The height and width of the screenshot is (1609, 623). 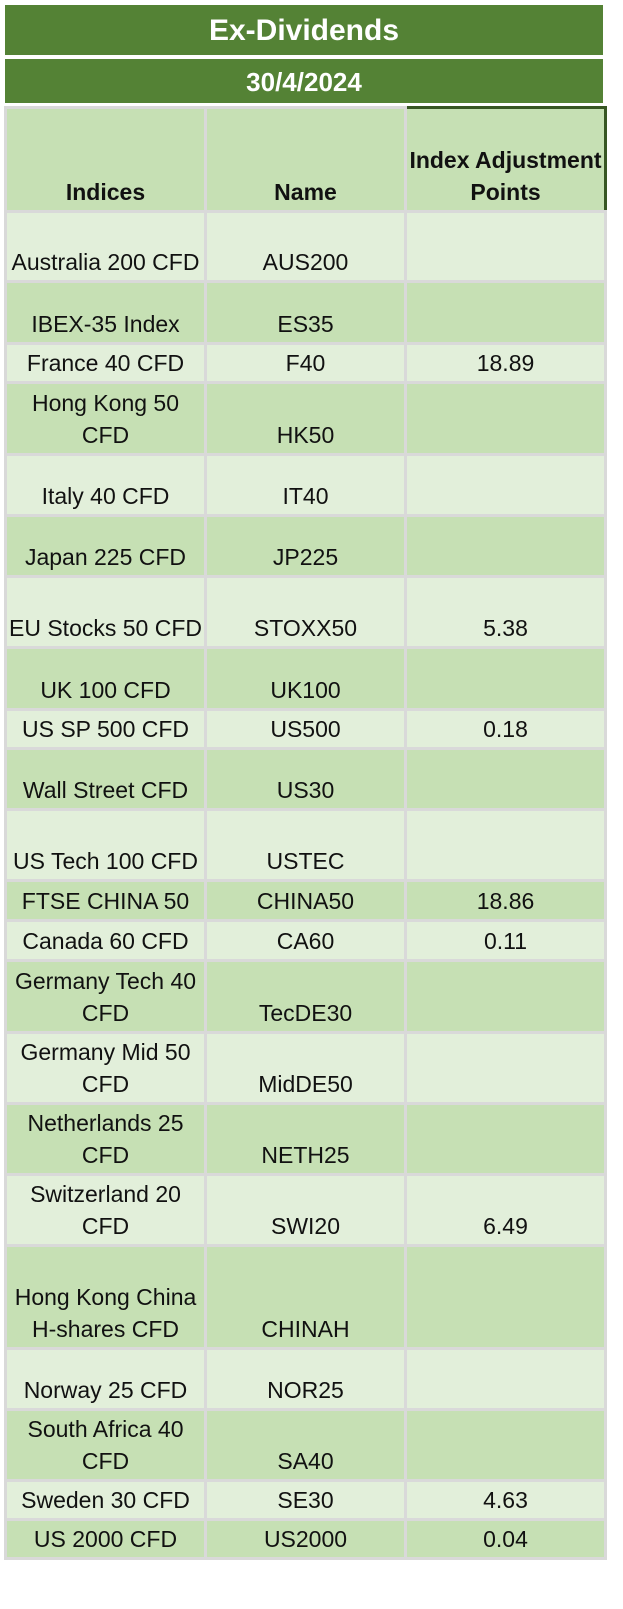 I want to click on table-row: Norway 25 CFD NOR25, so click(x=305, y=1379).